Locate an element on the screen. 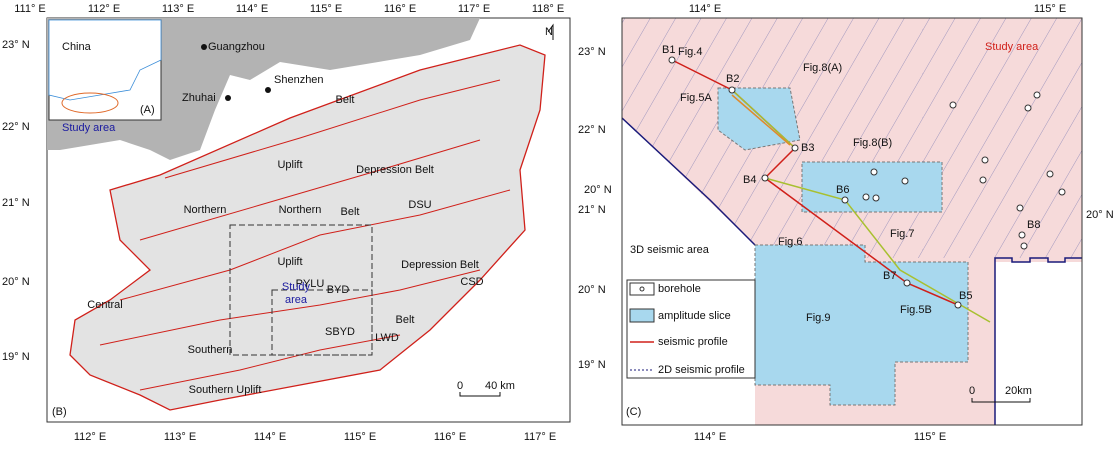 The image size is (1117, 453). unit-label: Central is located at coordinates (104, 305).